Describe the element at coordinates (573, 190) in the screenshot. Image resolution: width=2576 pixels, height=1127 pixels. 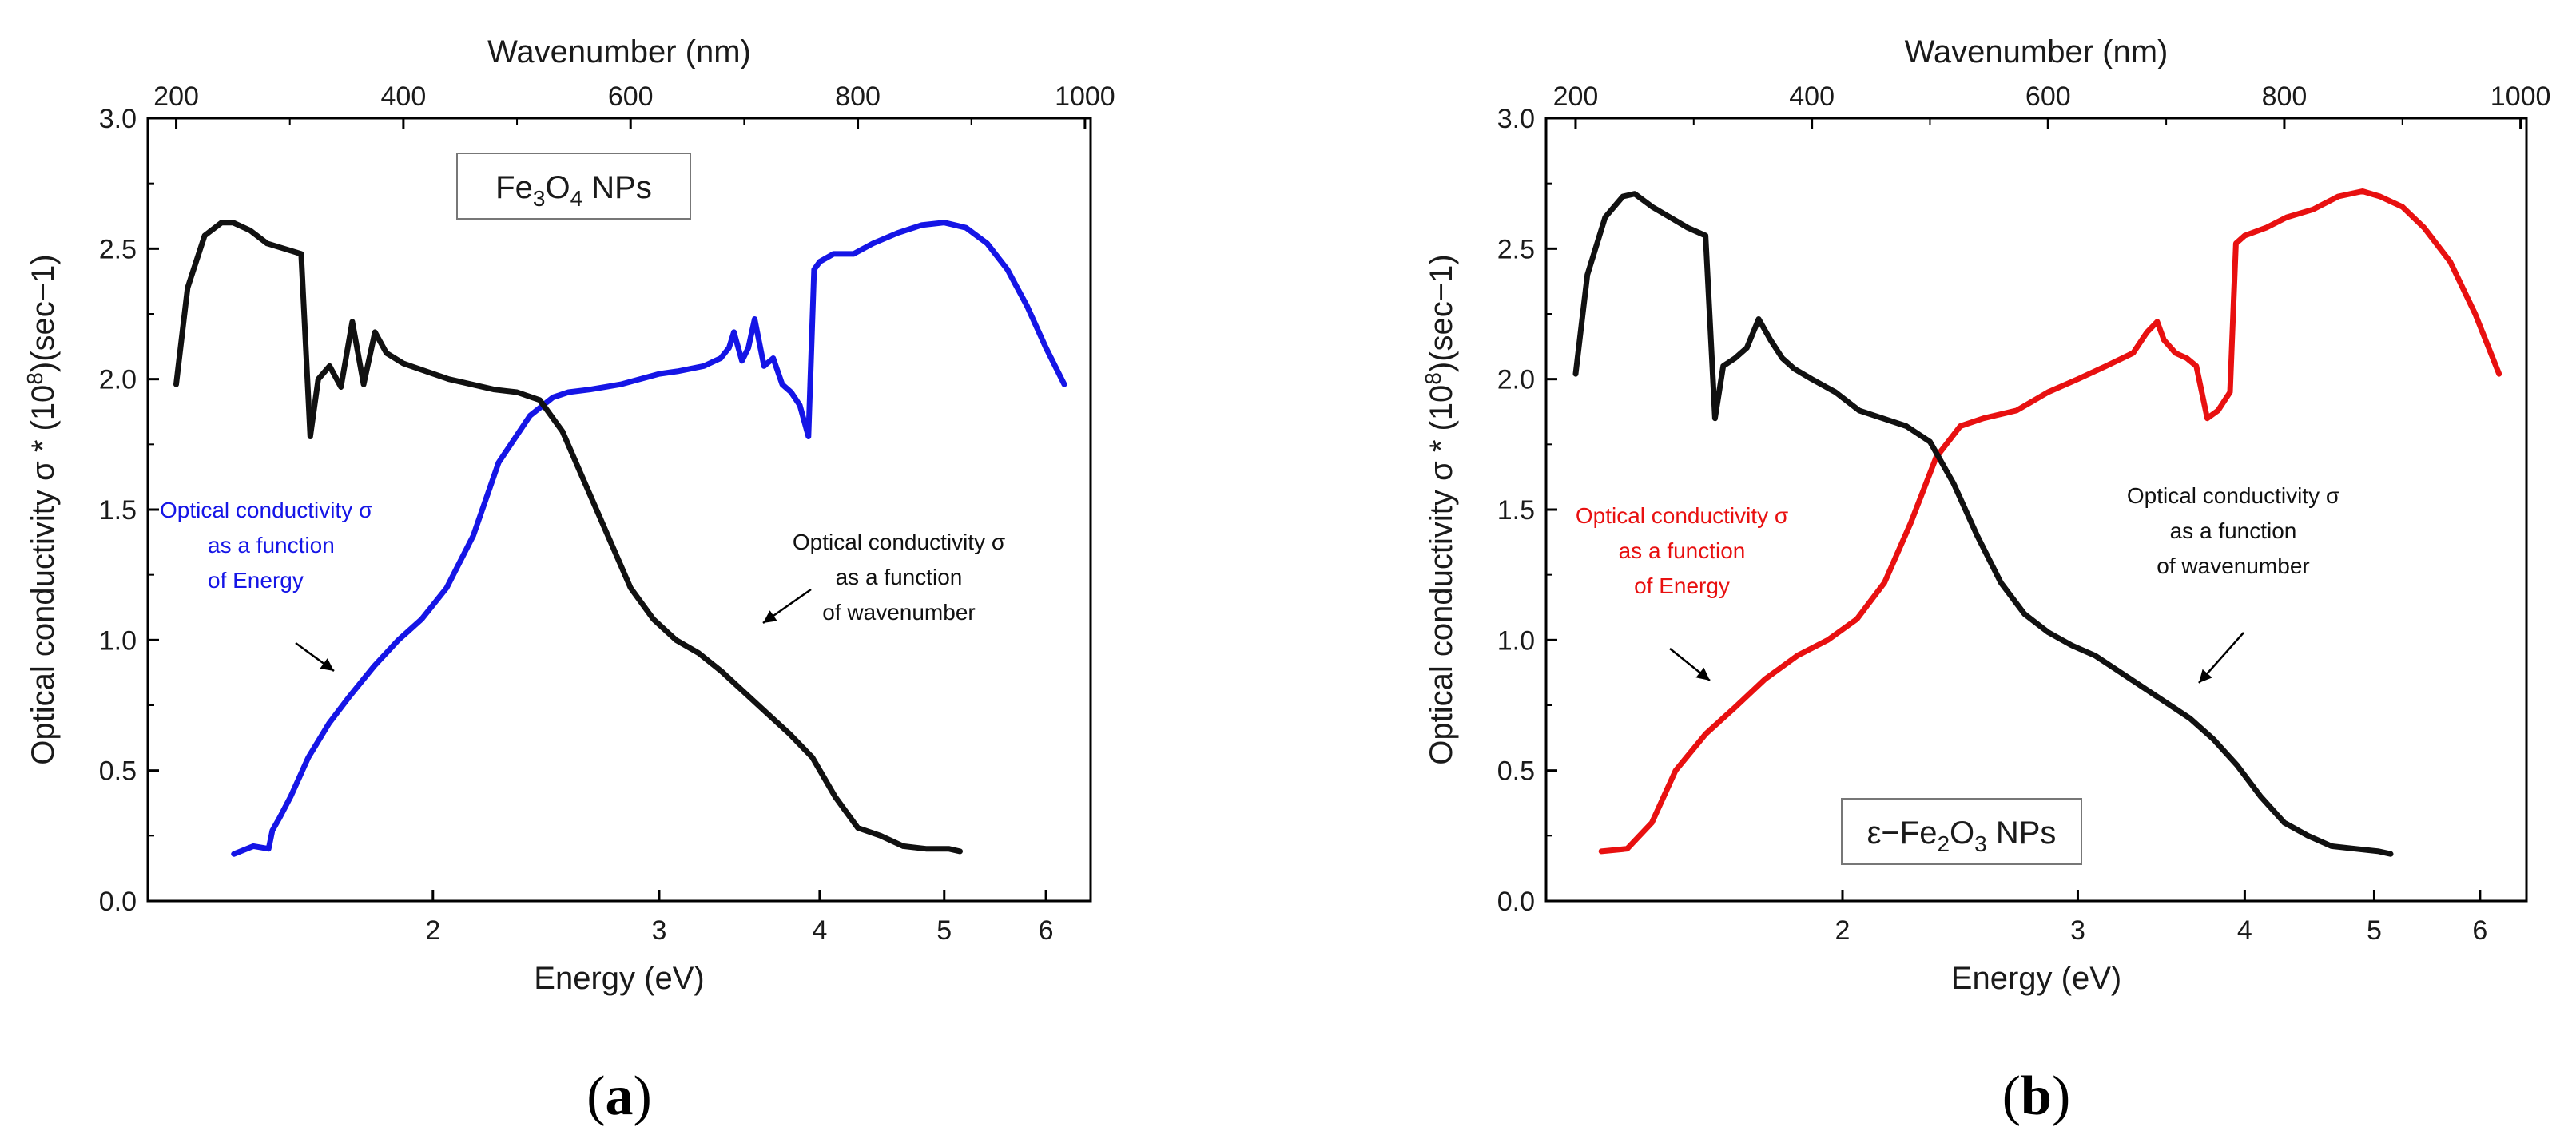
I see `sample-label: Fe3O4 NPs` at that location.